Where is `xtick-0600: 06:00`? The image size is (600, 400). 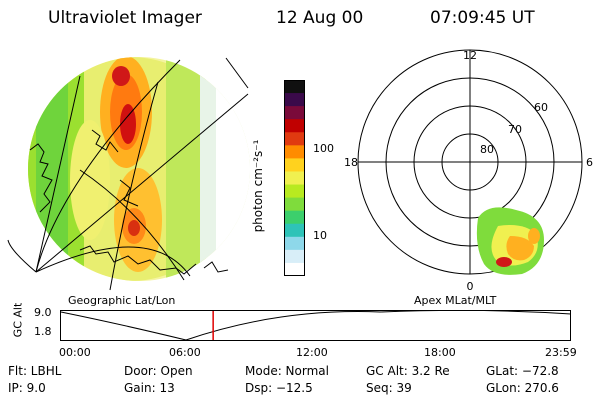 xtick-0600: 06:00 is located at coordinates (185, 352).